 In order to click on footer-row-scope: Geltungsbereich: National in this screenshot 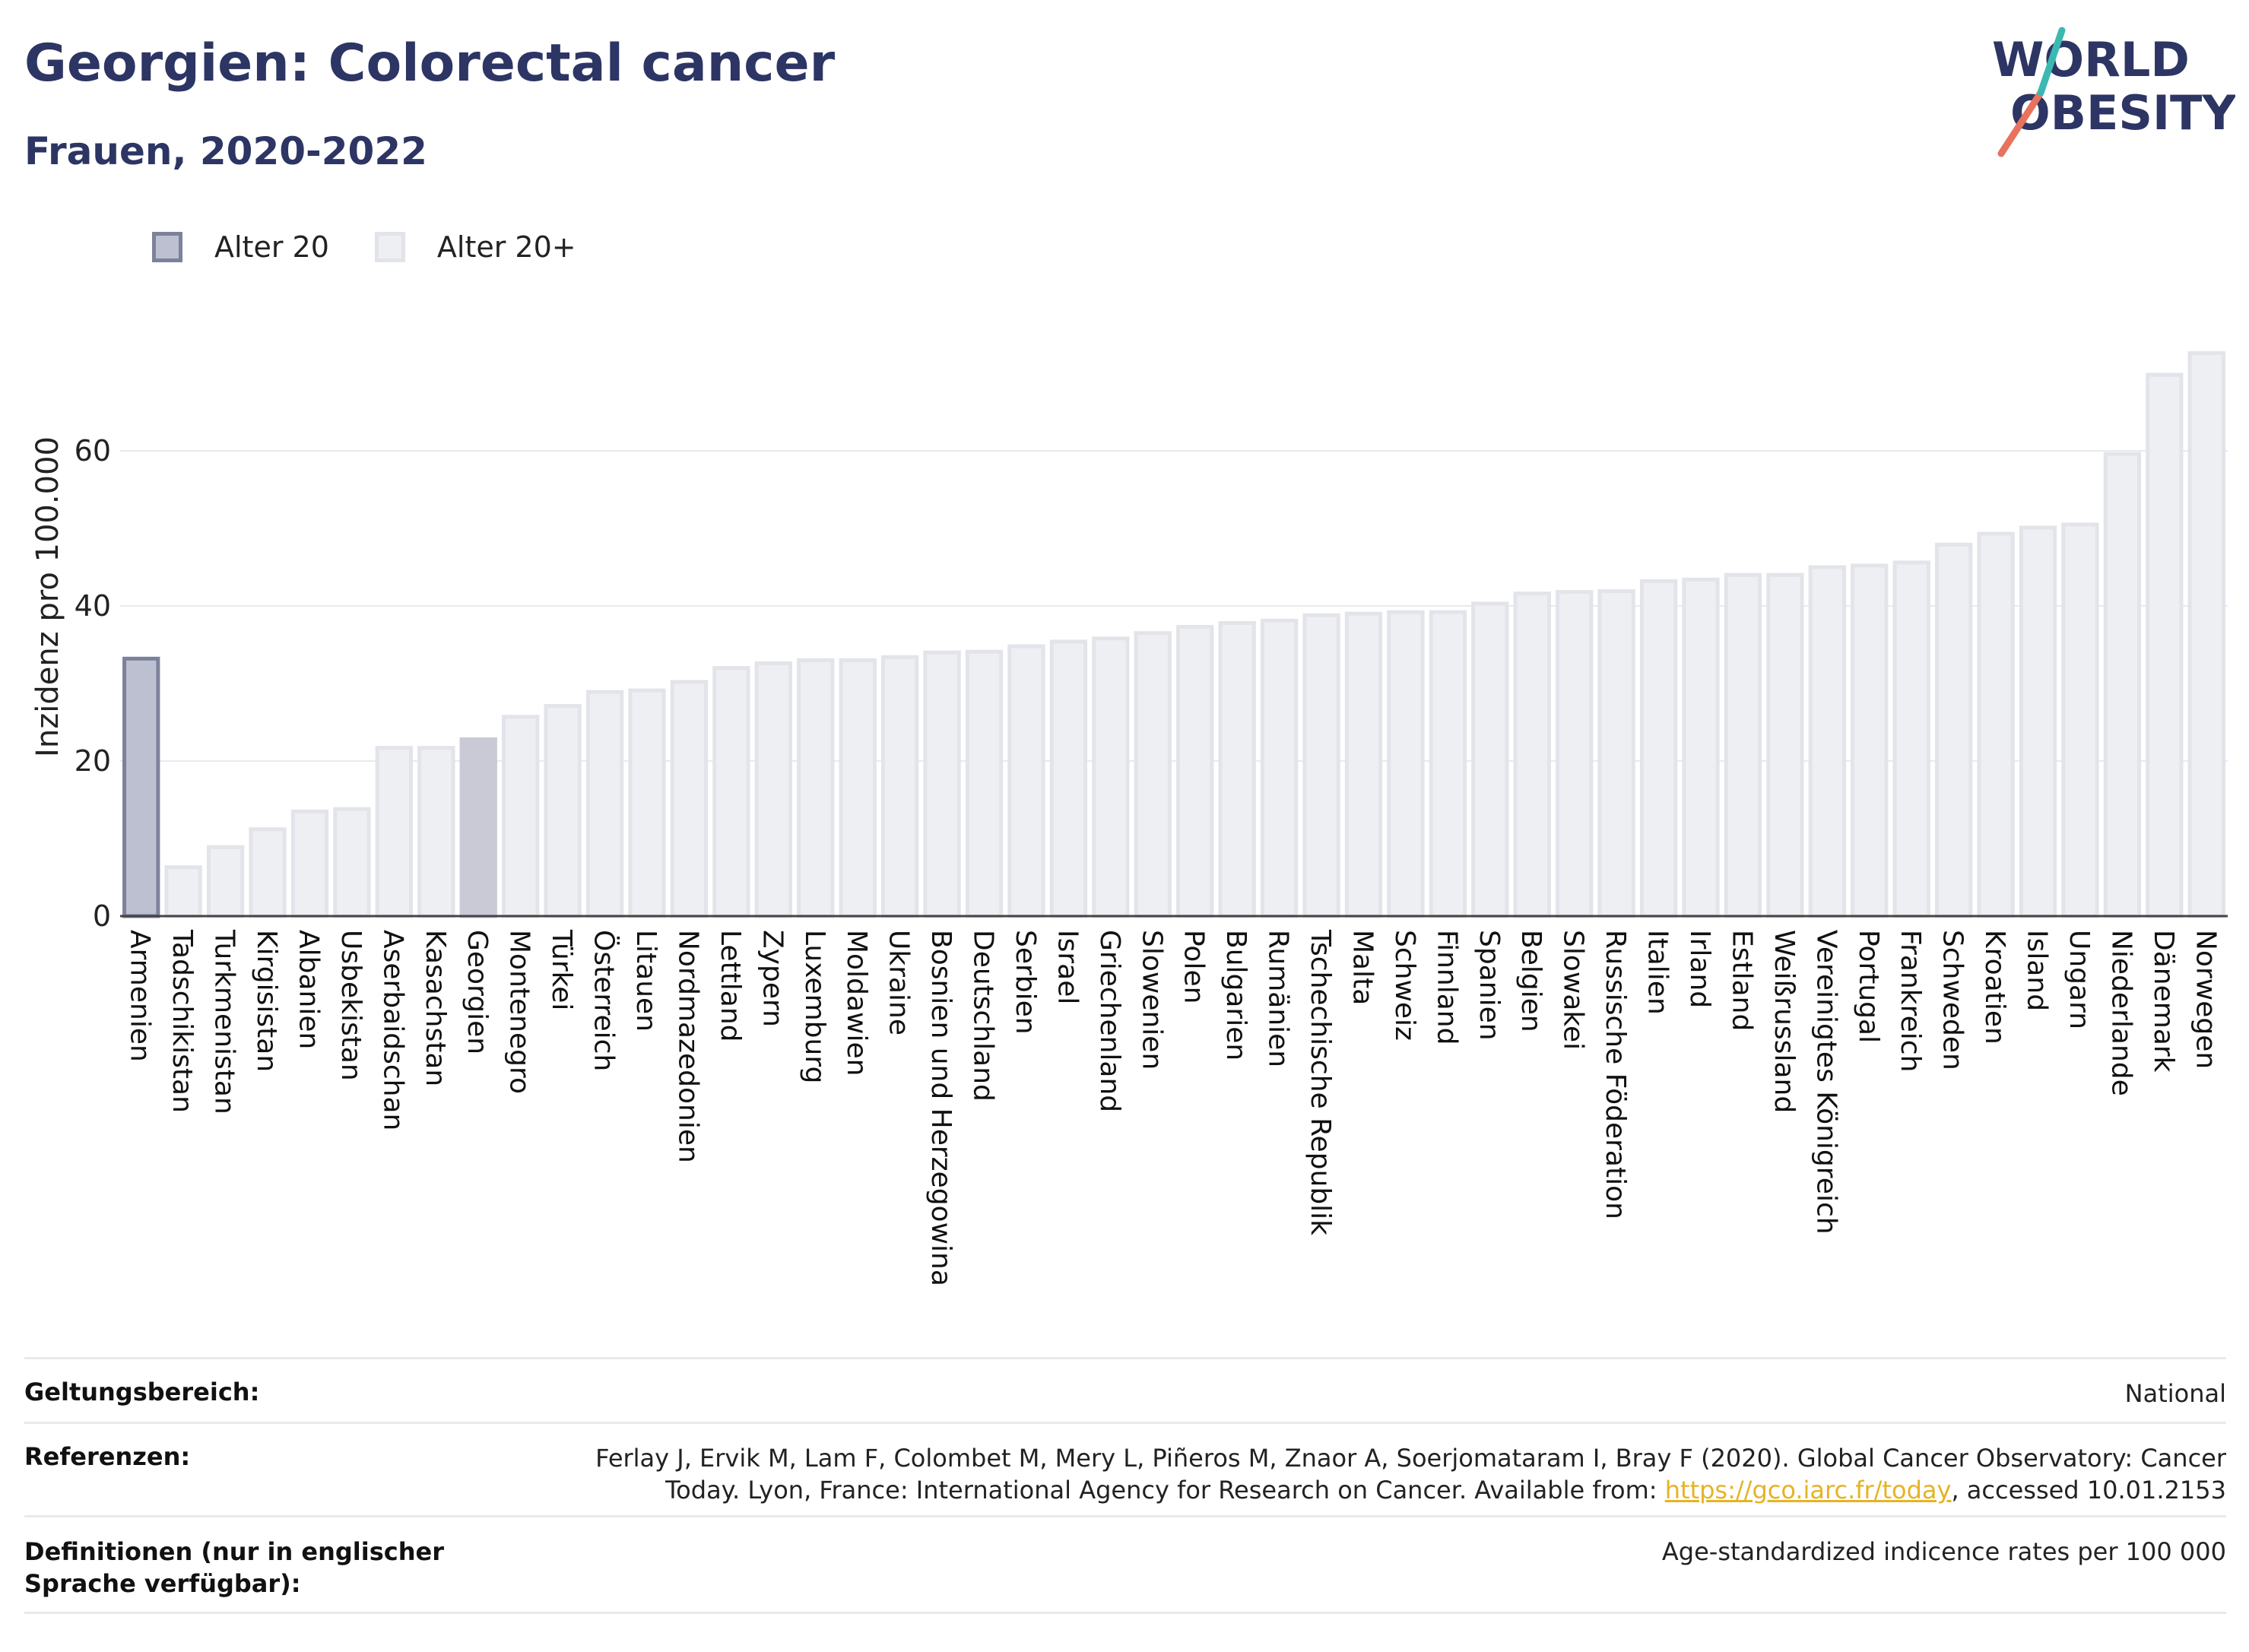, I will do `click(1125, 1389)`.